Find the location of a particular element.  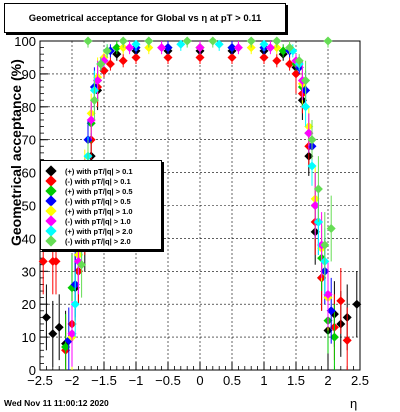

legend-entry: (-) with pT/|q| > 0.5 is located at coordinates (86, 201).